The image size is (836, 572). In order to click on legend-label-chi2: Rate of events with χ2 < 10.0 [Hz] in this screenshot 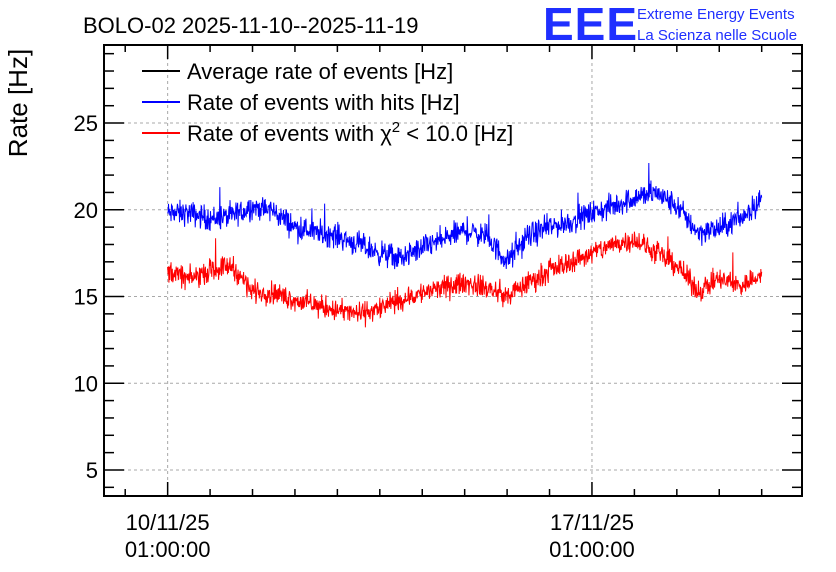, I will do `click(350, 132)`.